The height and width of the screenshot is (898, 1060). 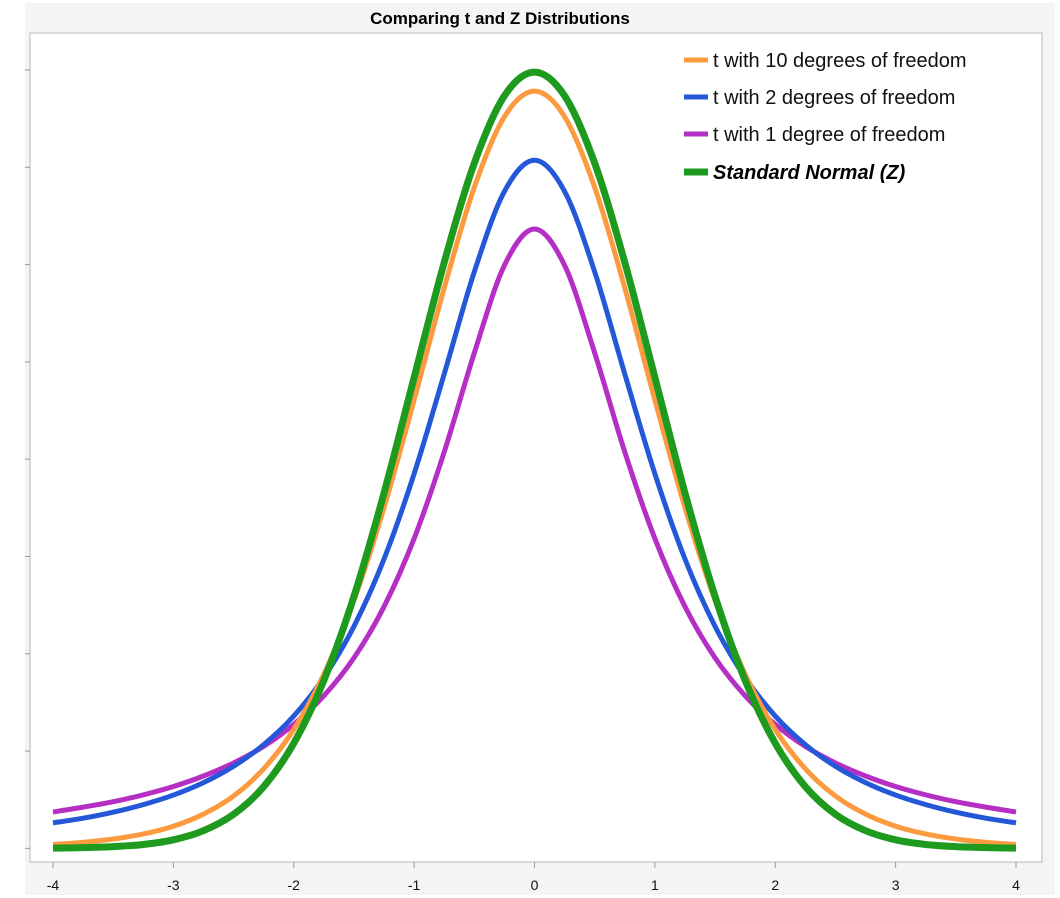 What do you see at coordinates (655, 885) in the screenshot?
I see `x-tick-label: 1` at bounding box center [655, 885].